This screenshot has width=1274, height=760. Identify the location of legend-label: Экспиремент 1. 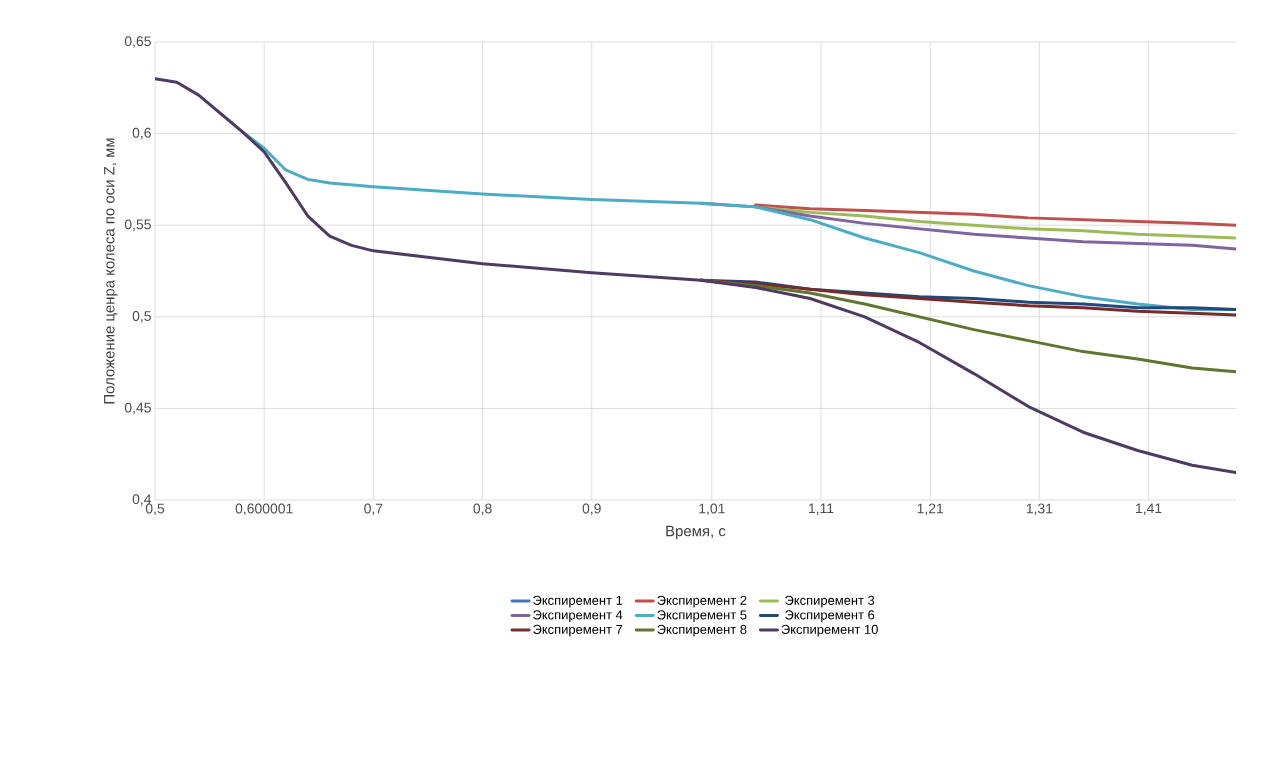
(578, 601).